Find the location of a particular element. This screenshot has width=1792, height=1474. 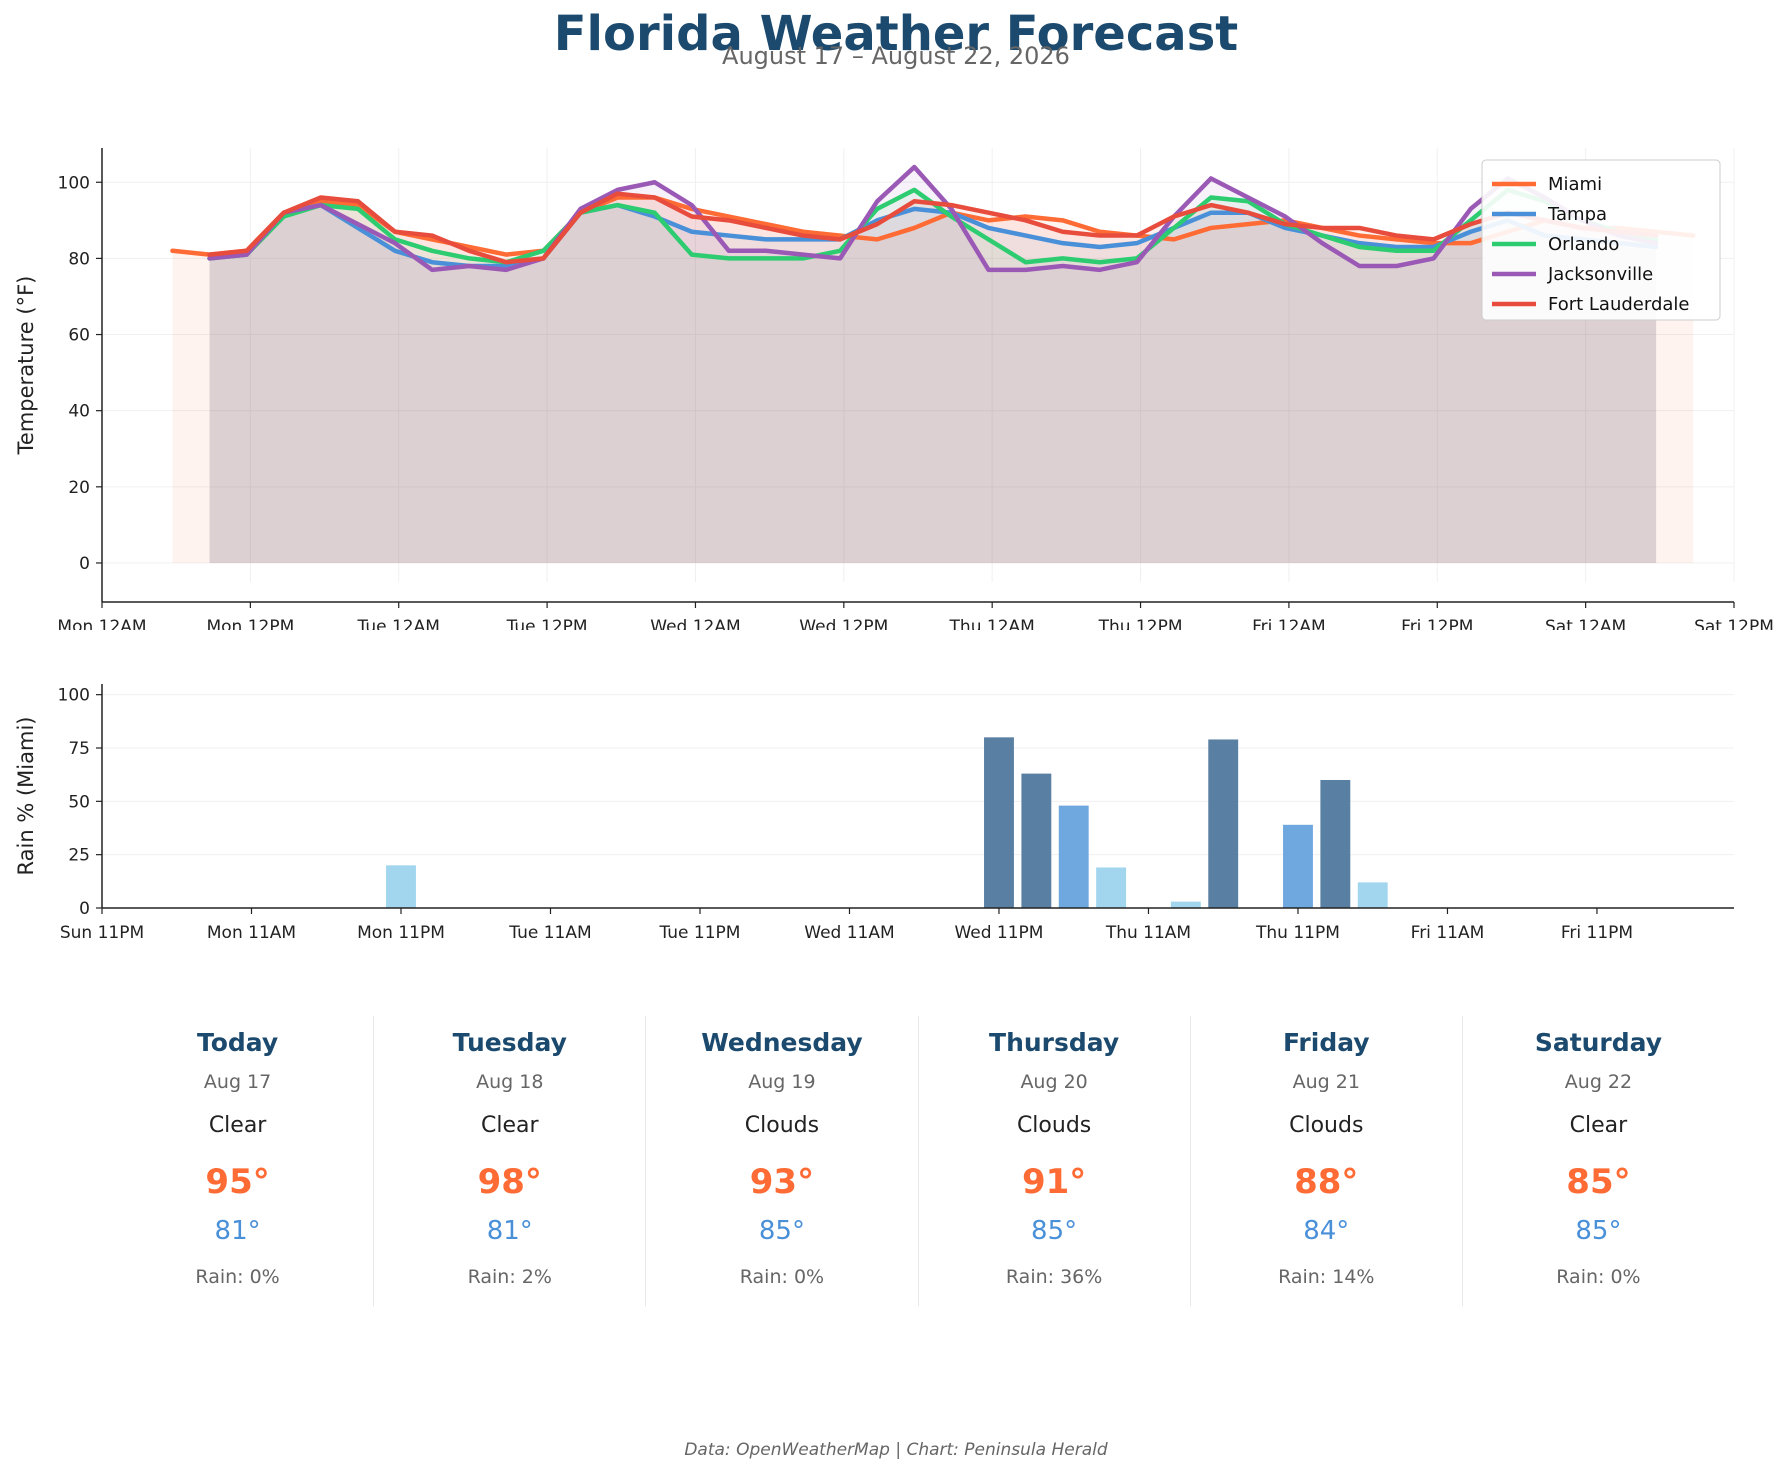

card-high-temp: 93° is located at coordinates (782, 1182).